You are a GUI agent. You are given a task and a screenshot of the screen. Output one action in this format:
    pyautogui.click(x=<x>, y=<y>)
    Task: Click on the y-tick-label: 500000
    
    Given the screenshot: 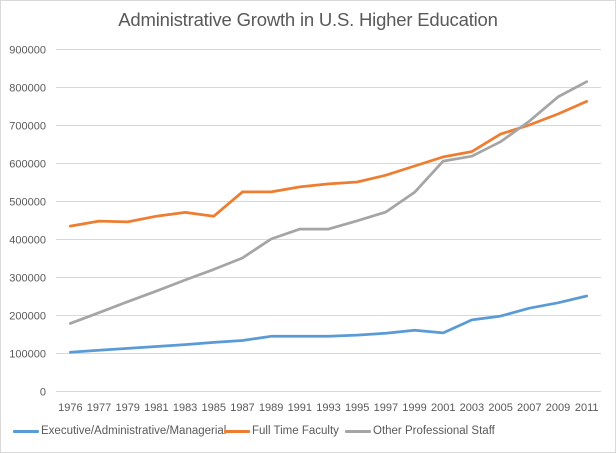 What is the action you would take?
    pyautogui.click(x=27, y=203)
    